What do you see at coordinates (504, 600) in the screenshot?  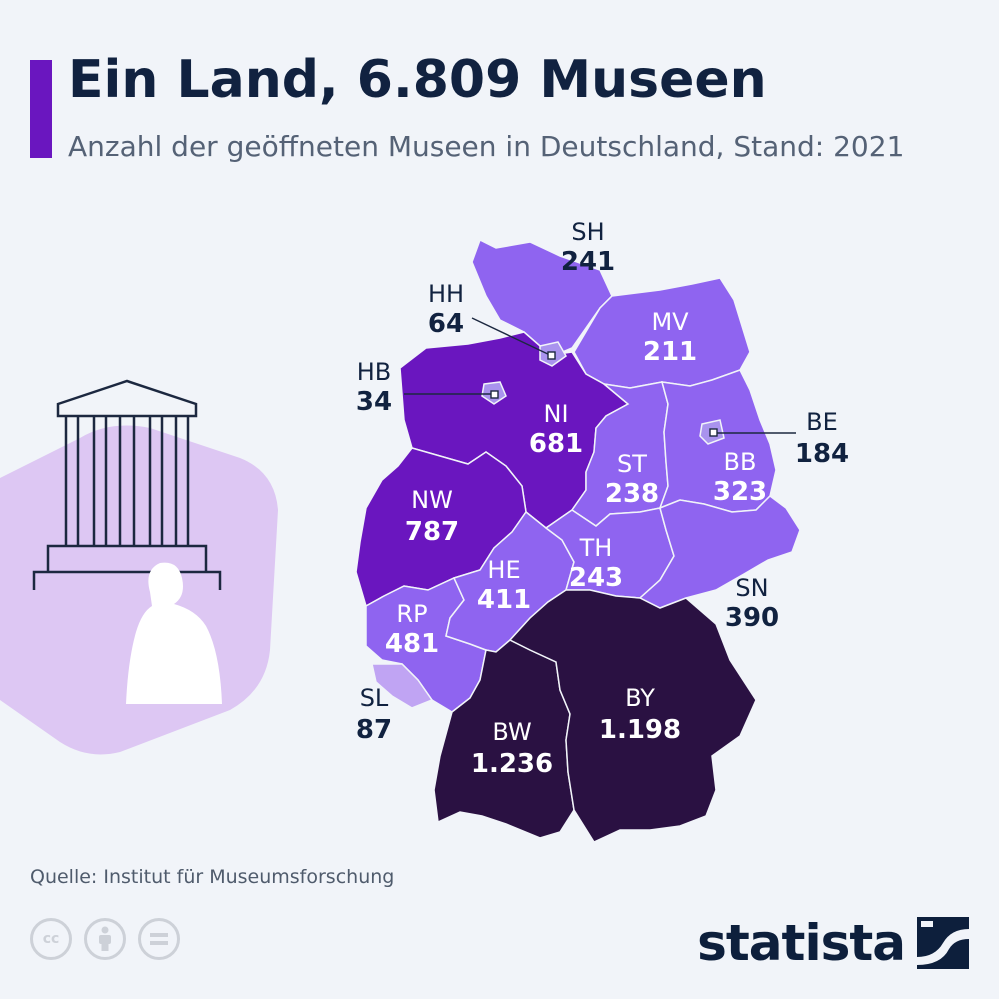 I see `label-HE-value: 411` at bounding box center [504, 600].